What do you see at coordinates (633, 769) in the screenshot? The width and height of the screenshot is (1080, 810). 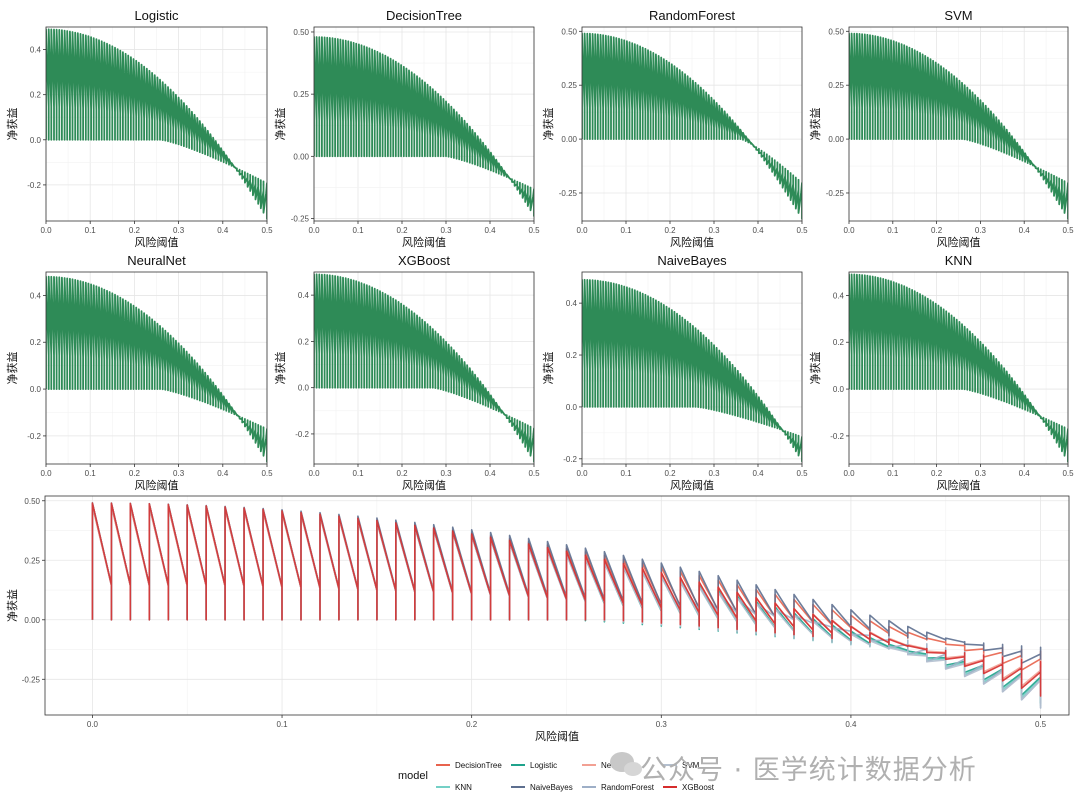 I see `wechat-icon-secondary` at bounding box center [633, 769].